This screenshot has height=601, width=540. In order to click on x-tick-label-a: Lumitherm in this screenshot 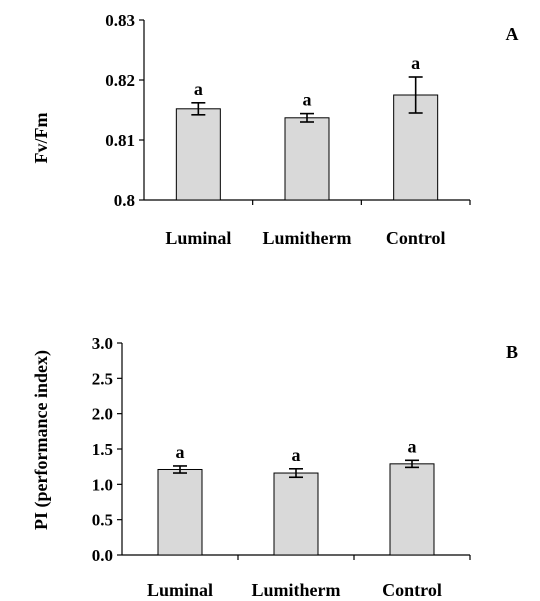, I will do `click(307, 238)`.